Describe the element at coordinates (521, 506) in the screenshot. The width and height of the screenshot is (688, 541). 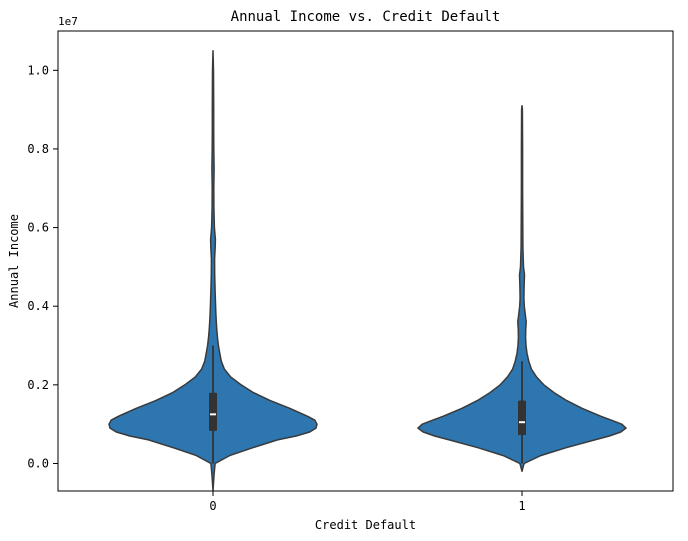
I see `x-tick-label: 1` at that location.